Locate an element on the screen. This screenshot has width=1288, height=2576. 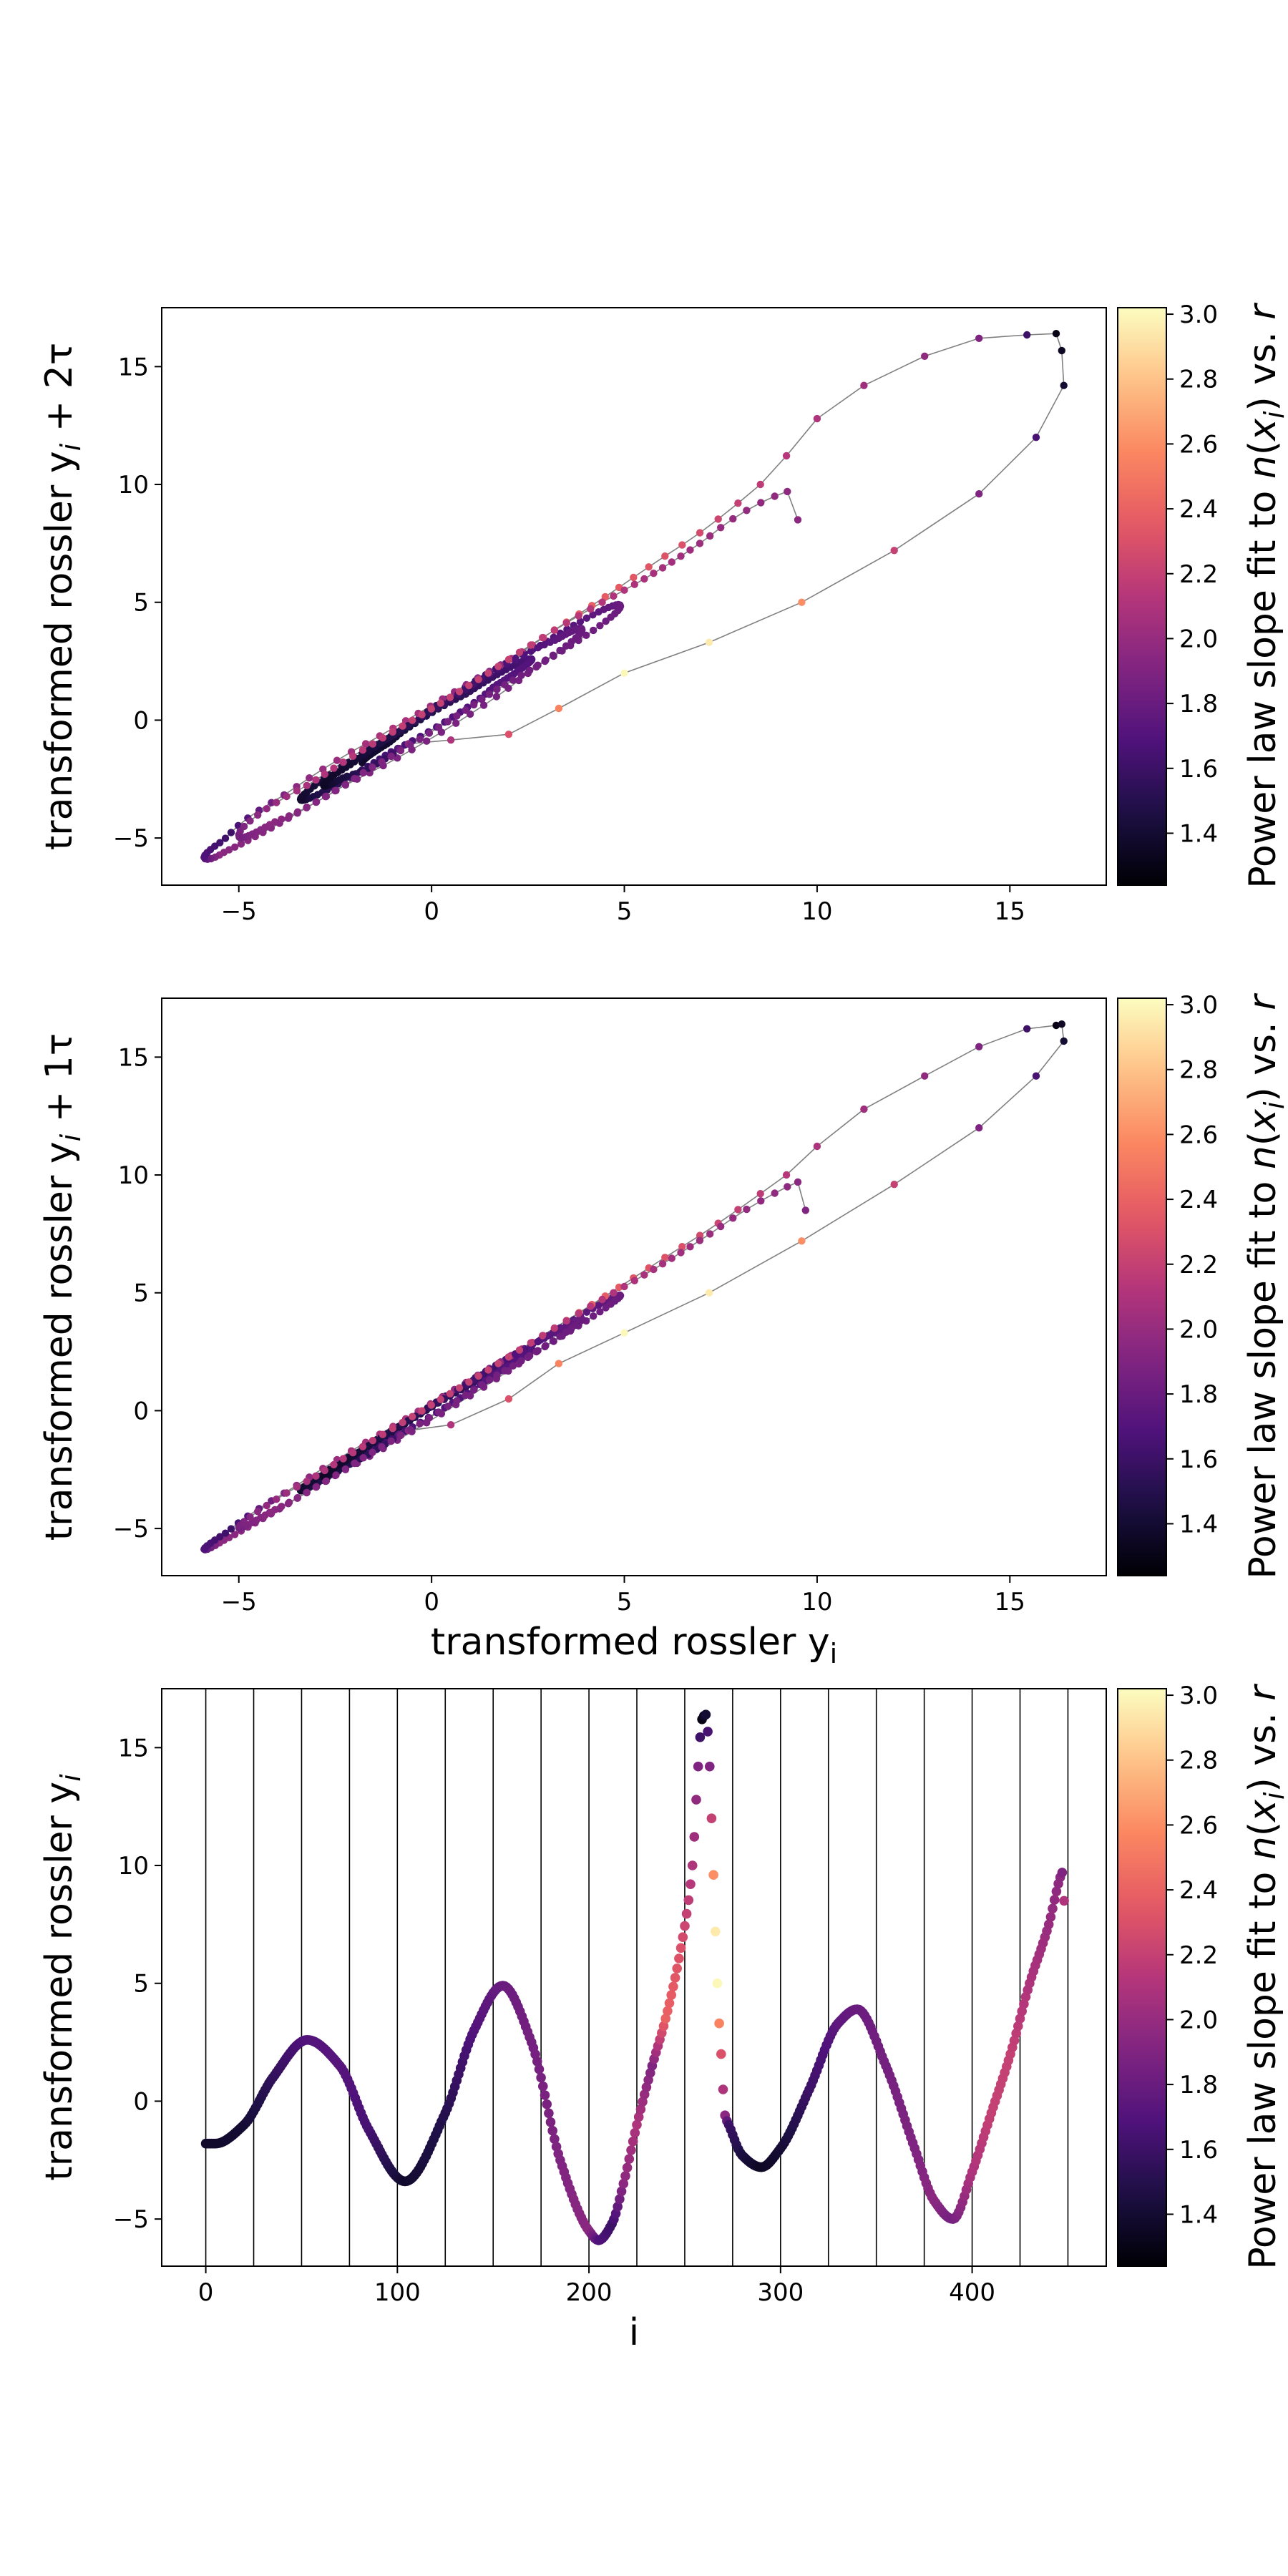
colorbar-tick-label: 2.8 is located at coordinates (1198, 380).